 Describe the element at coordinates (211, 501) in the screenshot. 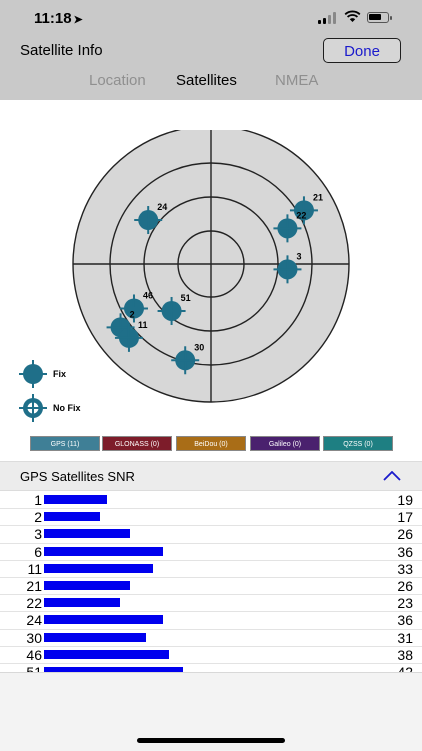

I see `snr-row-1: 1 19` at that location.